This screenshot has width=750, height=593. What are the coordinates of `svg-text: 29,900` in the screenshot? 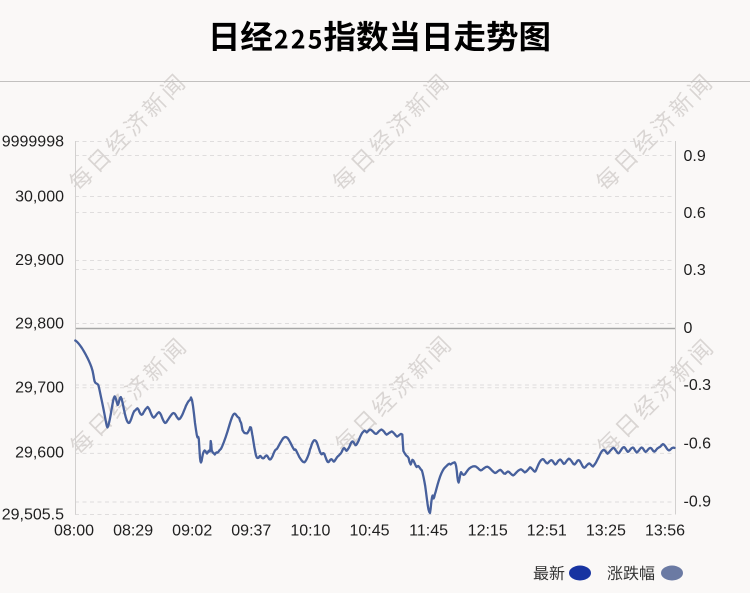 It's located at (39, 260).